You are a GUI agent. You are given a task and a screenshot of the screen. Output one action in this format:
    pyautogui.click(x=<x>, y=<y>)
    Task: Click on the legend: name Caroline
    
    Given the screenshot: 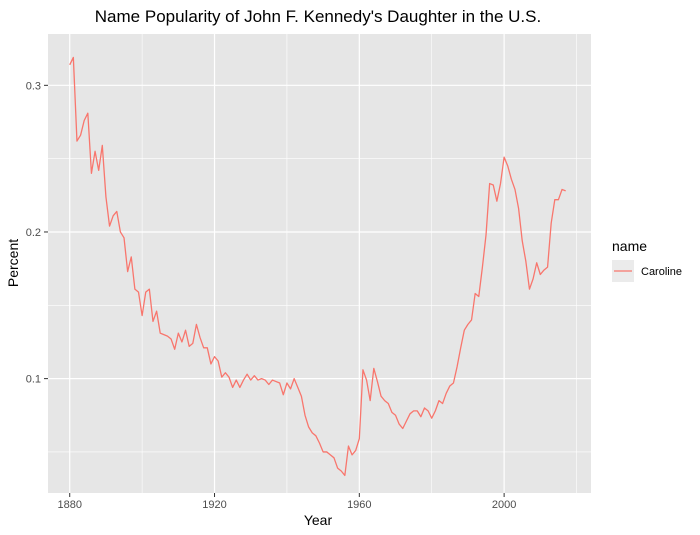 What is the action you would take?
    pyautogui.click(x=647, y=260)
    